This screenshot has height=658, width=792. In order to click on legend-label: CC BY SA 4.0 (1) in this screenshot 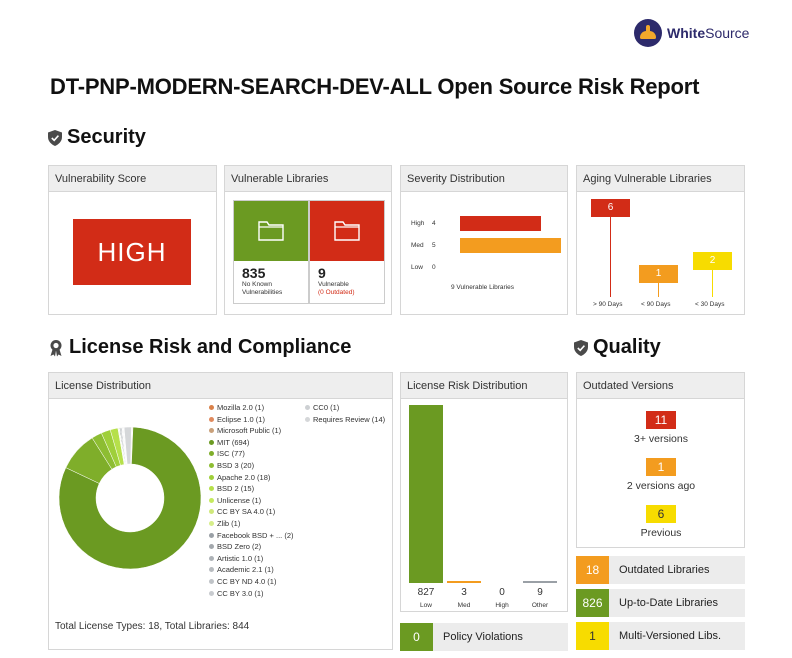, I will do `click(246, 512)`.